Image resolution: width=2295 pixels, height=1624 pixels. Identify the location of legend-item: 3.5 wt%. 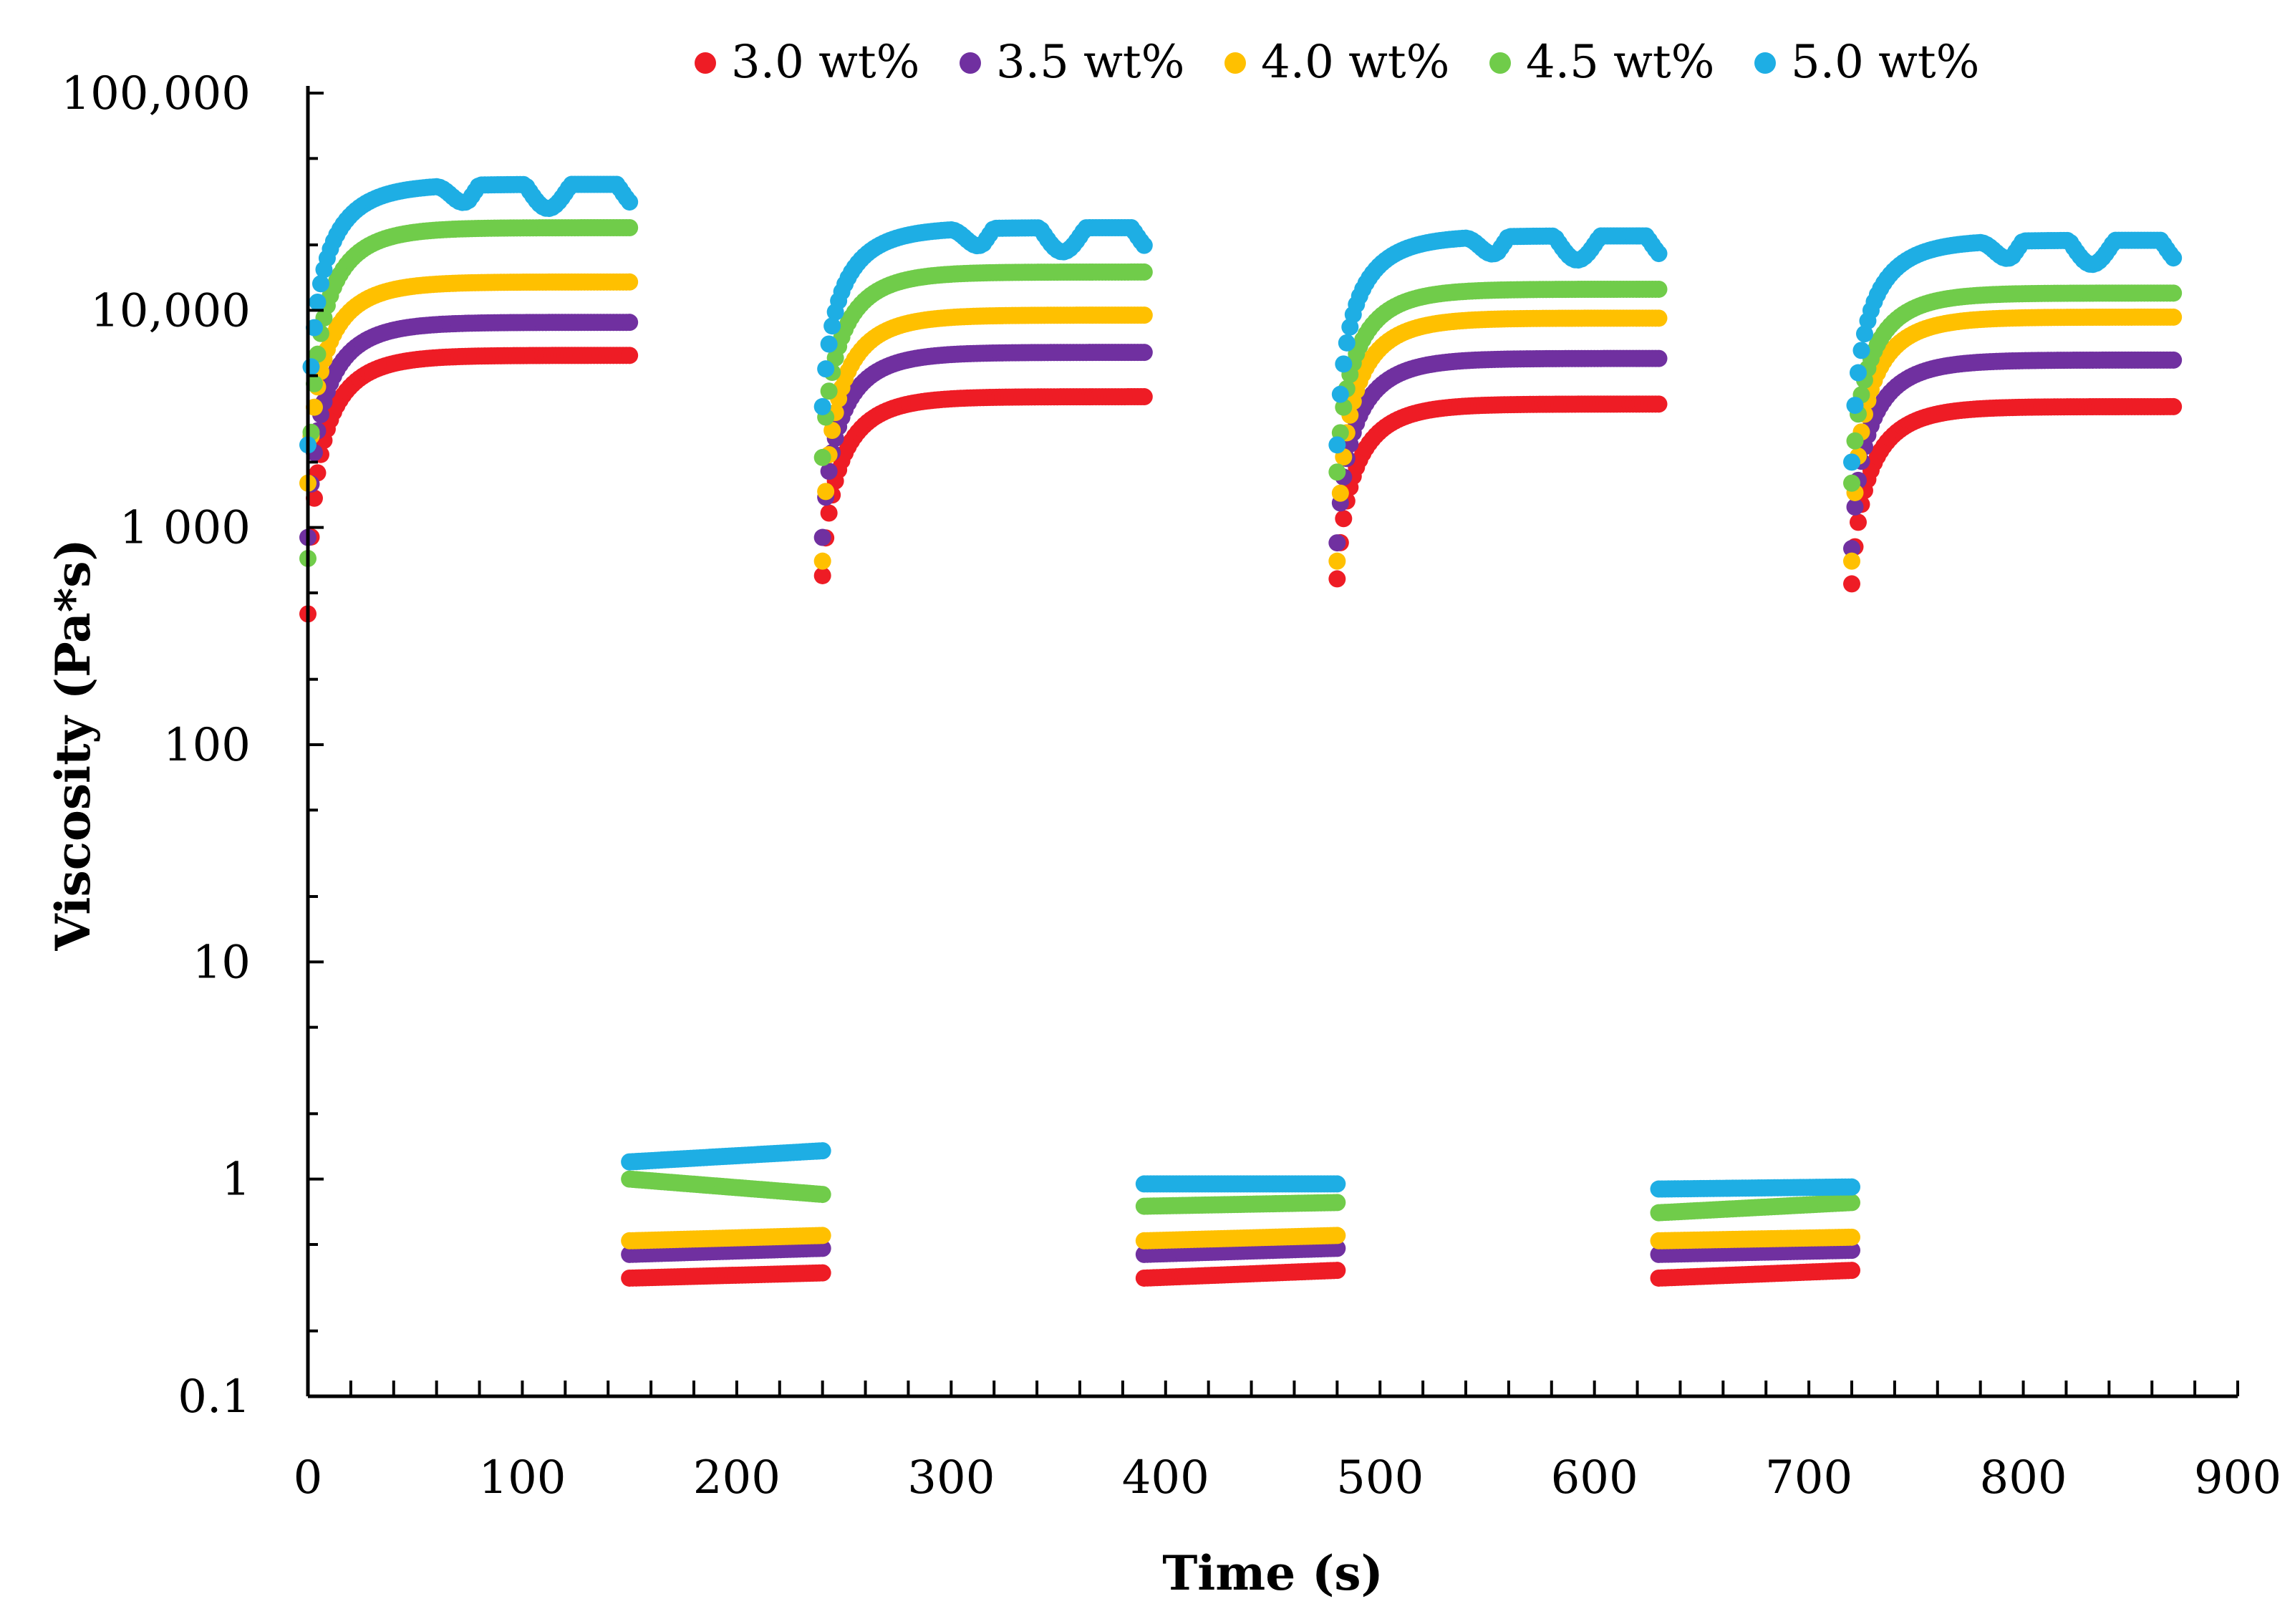
(1072, 62).